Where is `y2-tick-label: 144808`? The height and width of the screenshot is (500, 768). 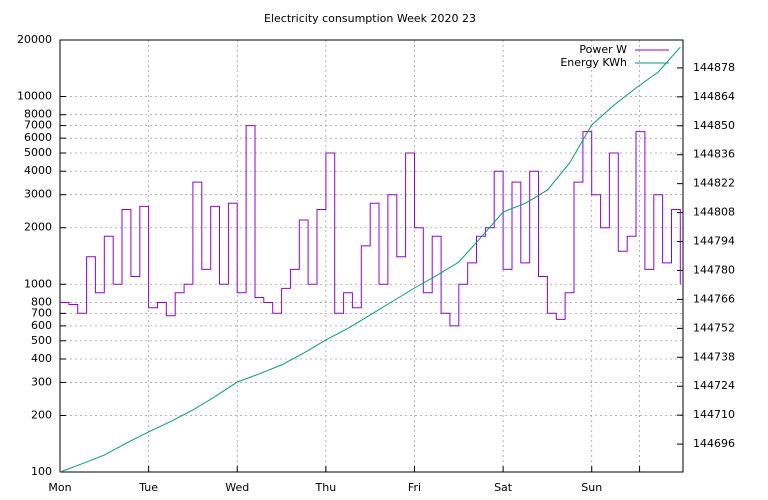 y2-tick-label: 144808 is located at coordinates (714, 212).